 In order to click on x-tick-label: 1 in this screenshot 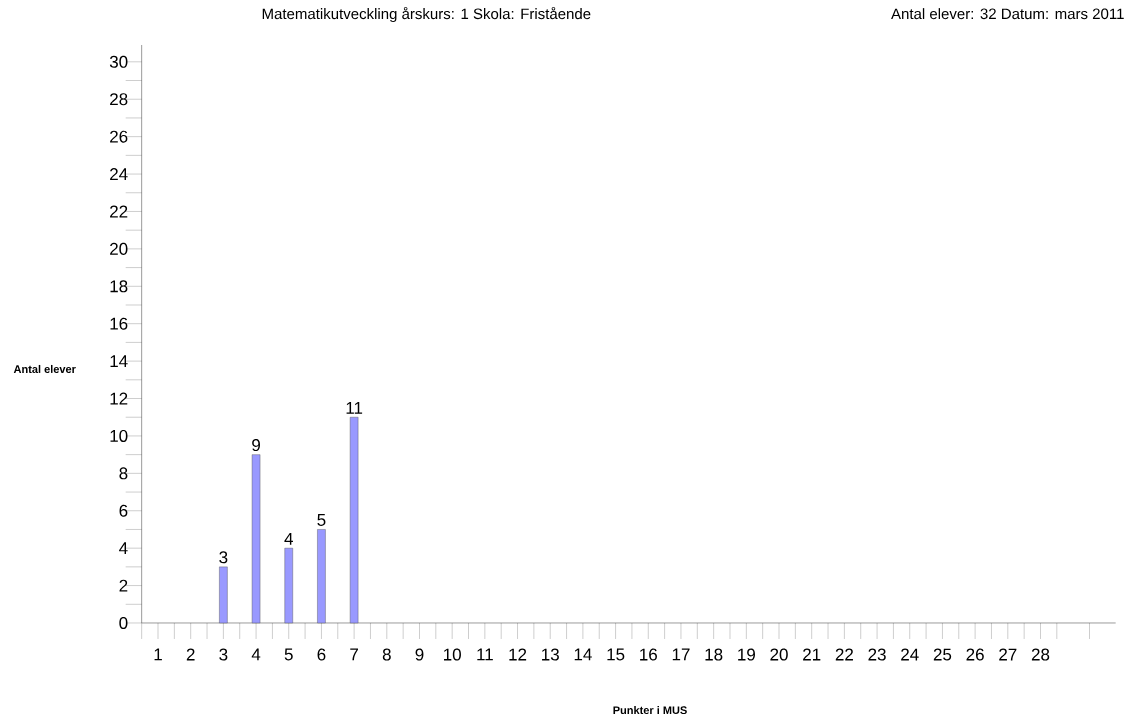, I will do `click(158, 654)`.